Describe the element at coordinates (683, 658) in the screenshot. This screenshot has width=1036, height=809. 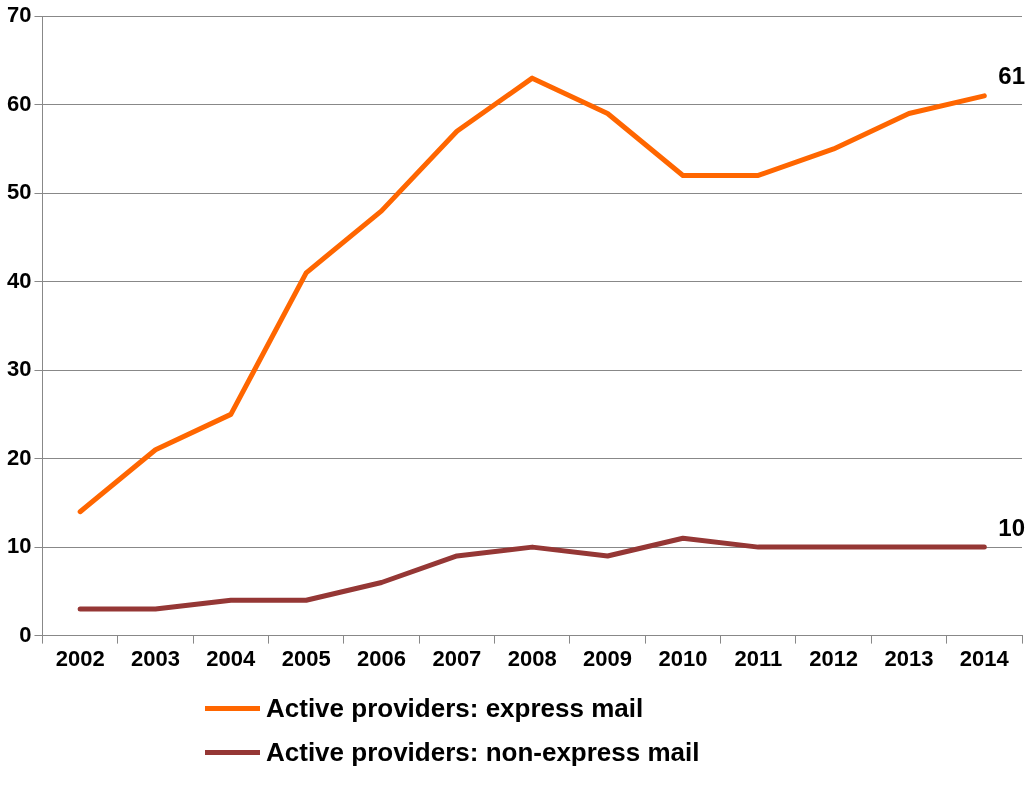
I see `x-tick-label: 2010` at that location.